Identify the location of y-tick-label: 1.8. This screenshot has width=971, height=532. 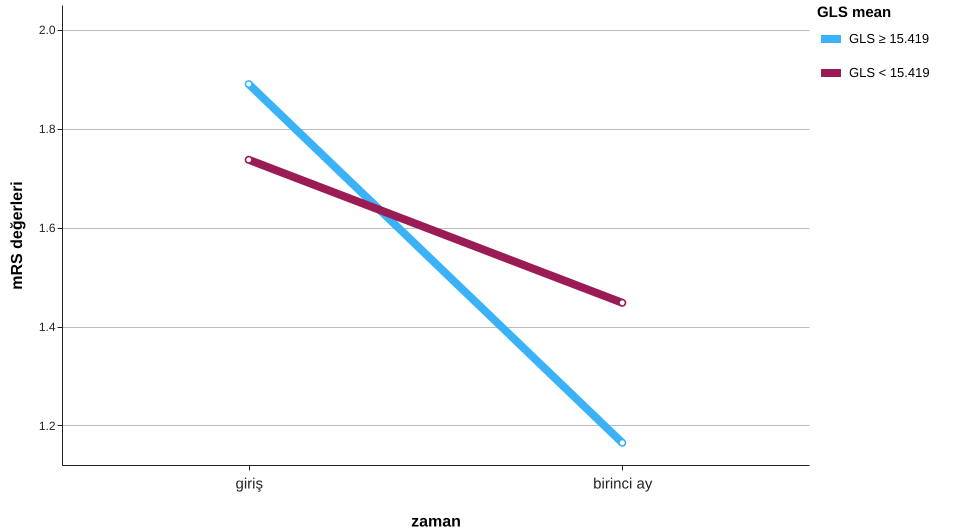
(47, 129).